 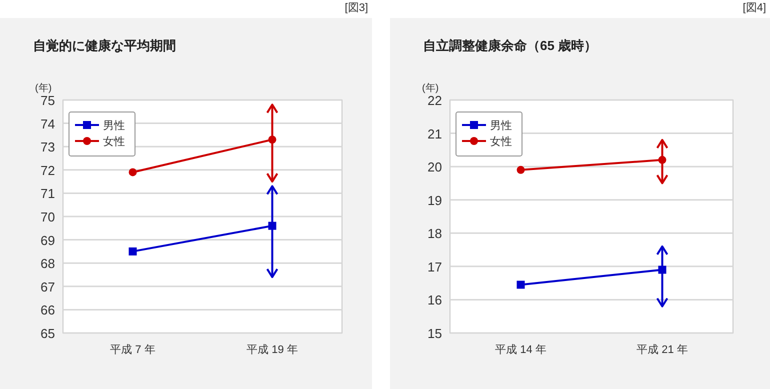 I want to click on y-tick-label: 20, so click(x=435, y=167).